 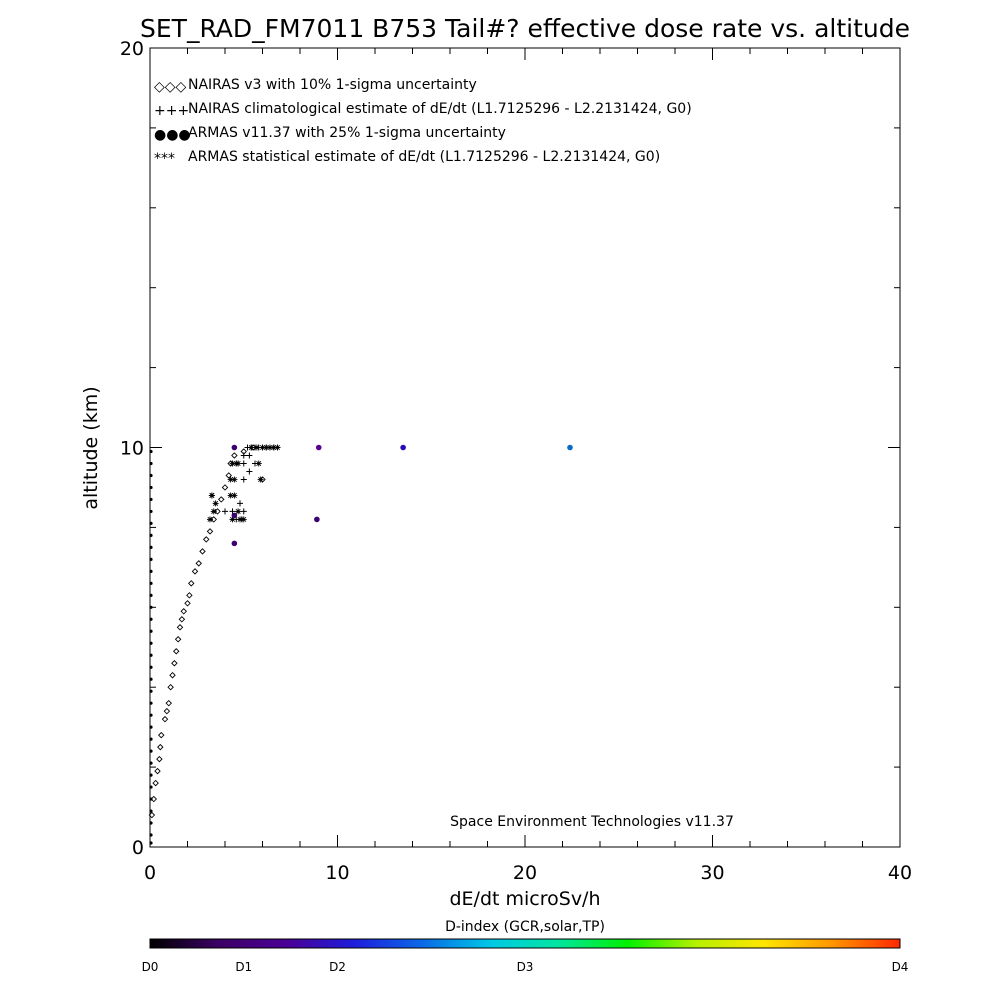 I want to click on x-axis-title: dE/dt microSv/h, so click(x=524, y=899).